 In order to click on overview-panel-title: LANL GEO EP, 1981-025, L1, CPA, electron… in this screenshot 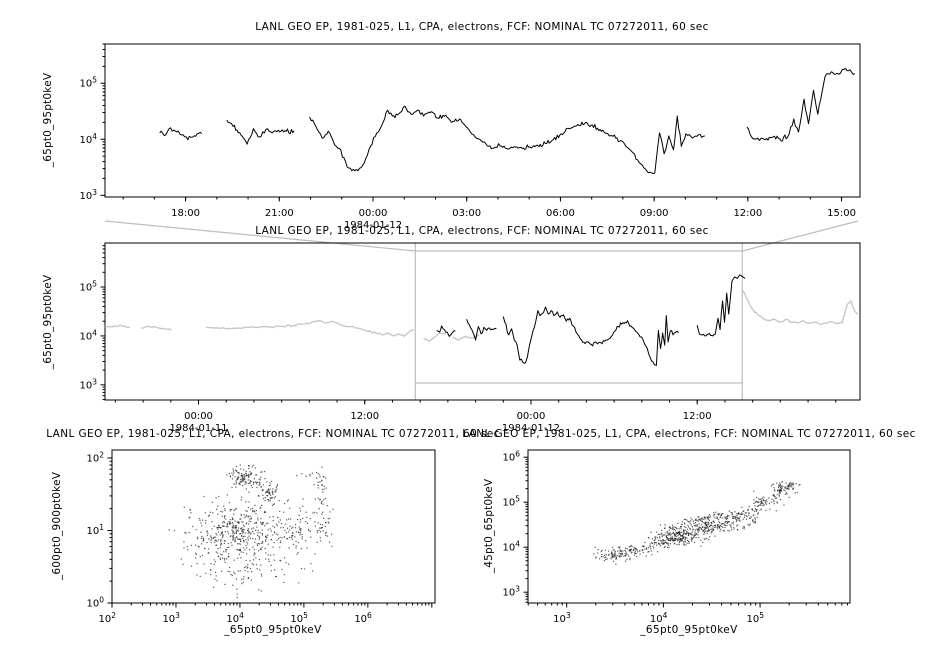, I will do `click(482, 231)`.